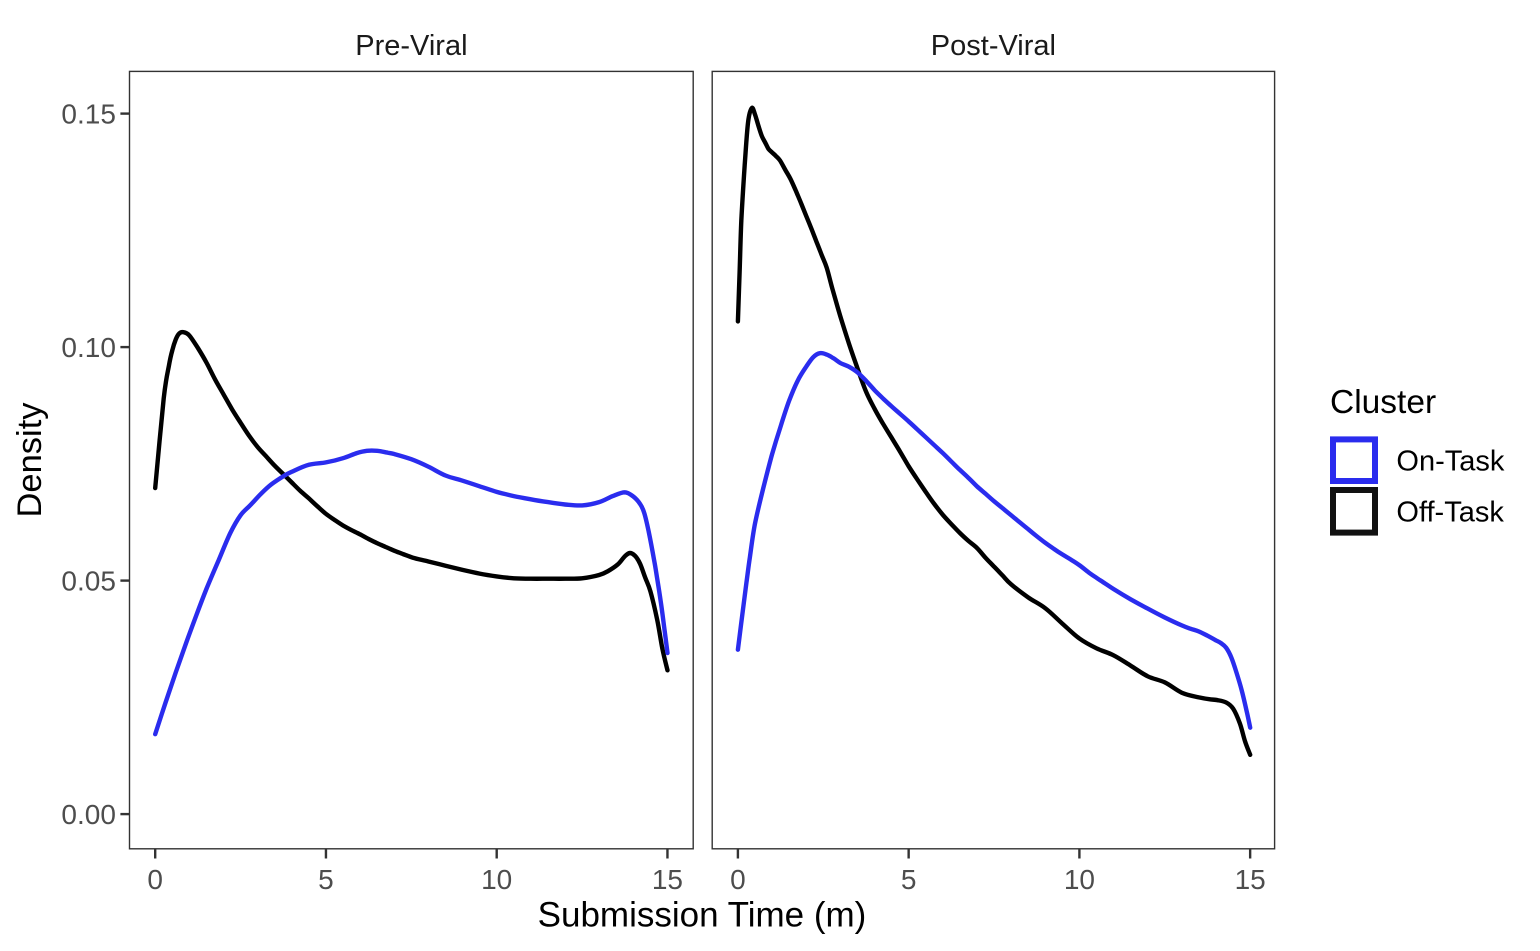  I want to click on svg-text: Density, so click(30, 460).